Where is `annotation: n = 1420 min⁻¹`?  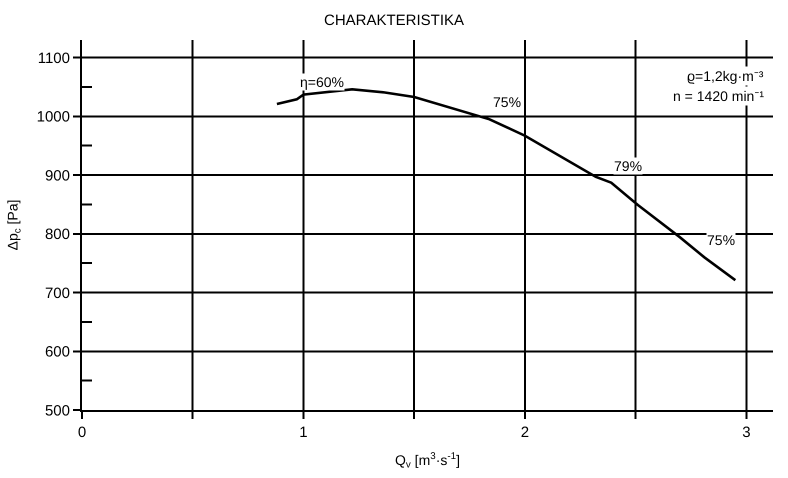 annotation: n = 1420 min⁻¹ is located at coordinates (718, 96).